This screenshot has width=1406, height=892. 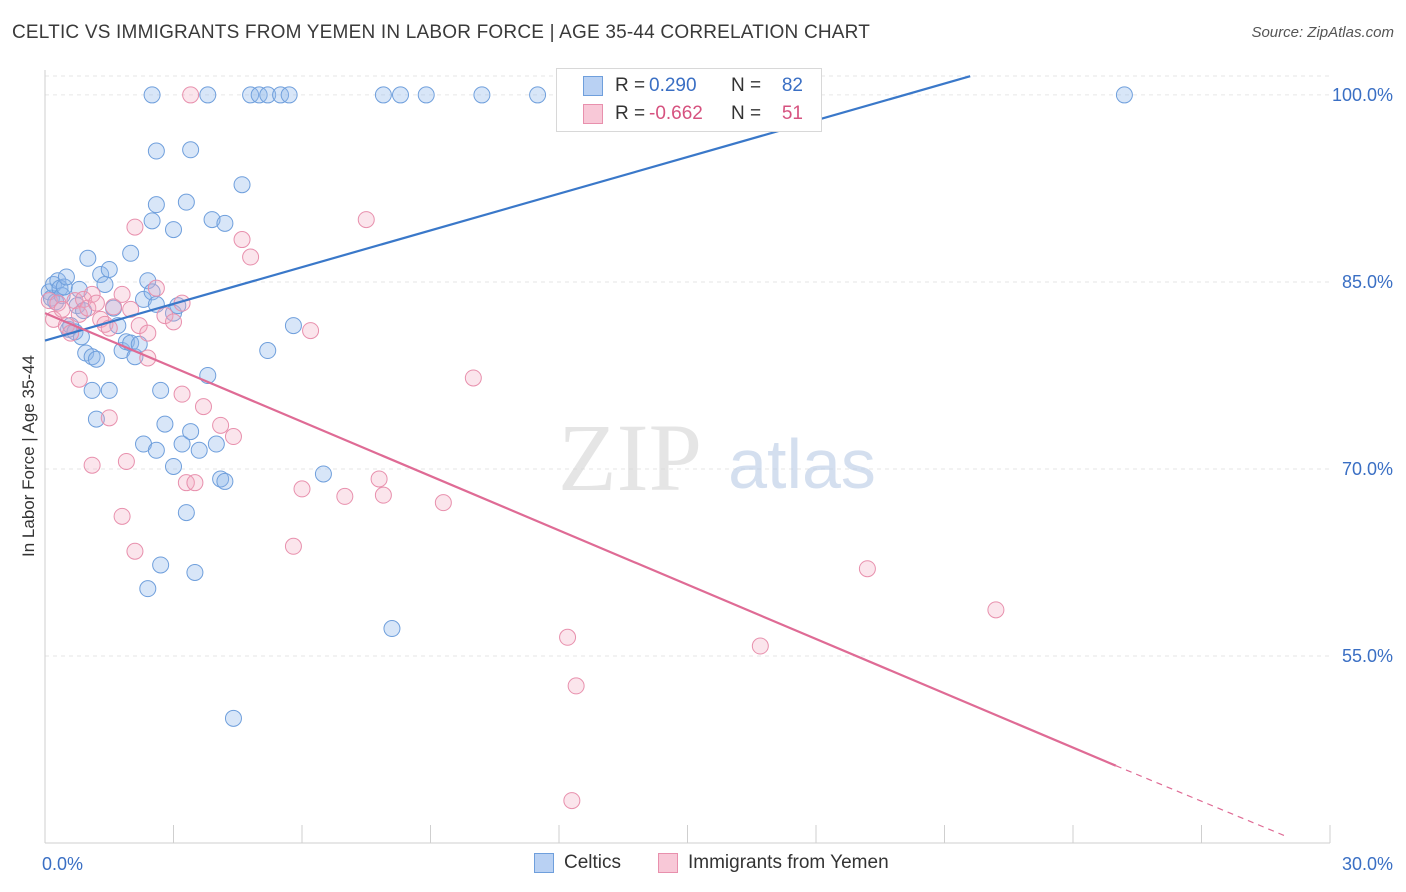 I want to click on yemen-r-value: -0.662, so click(x=676, y=113).